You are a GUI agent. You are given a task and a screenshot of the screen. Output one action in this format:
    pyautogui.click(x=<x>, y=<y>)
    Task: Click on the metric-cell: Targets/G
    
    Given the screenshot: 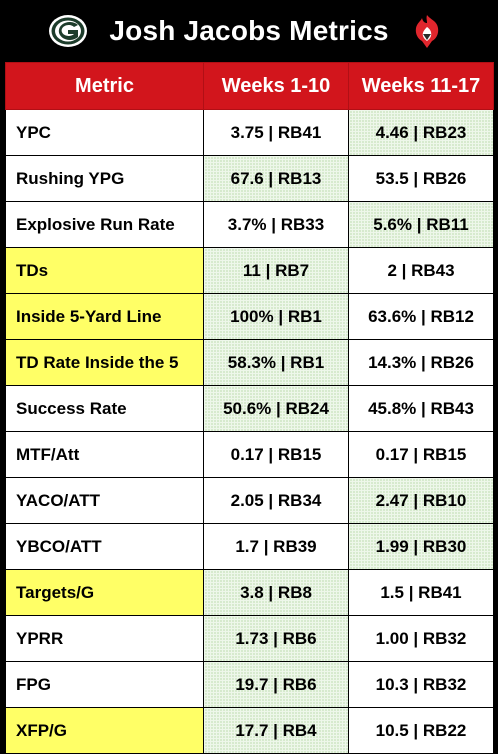 What is the action you would take?
    pyautogui.click(x=104, y=592)
    